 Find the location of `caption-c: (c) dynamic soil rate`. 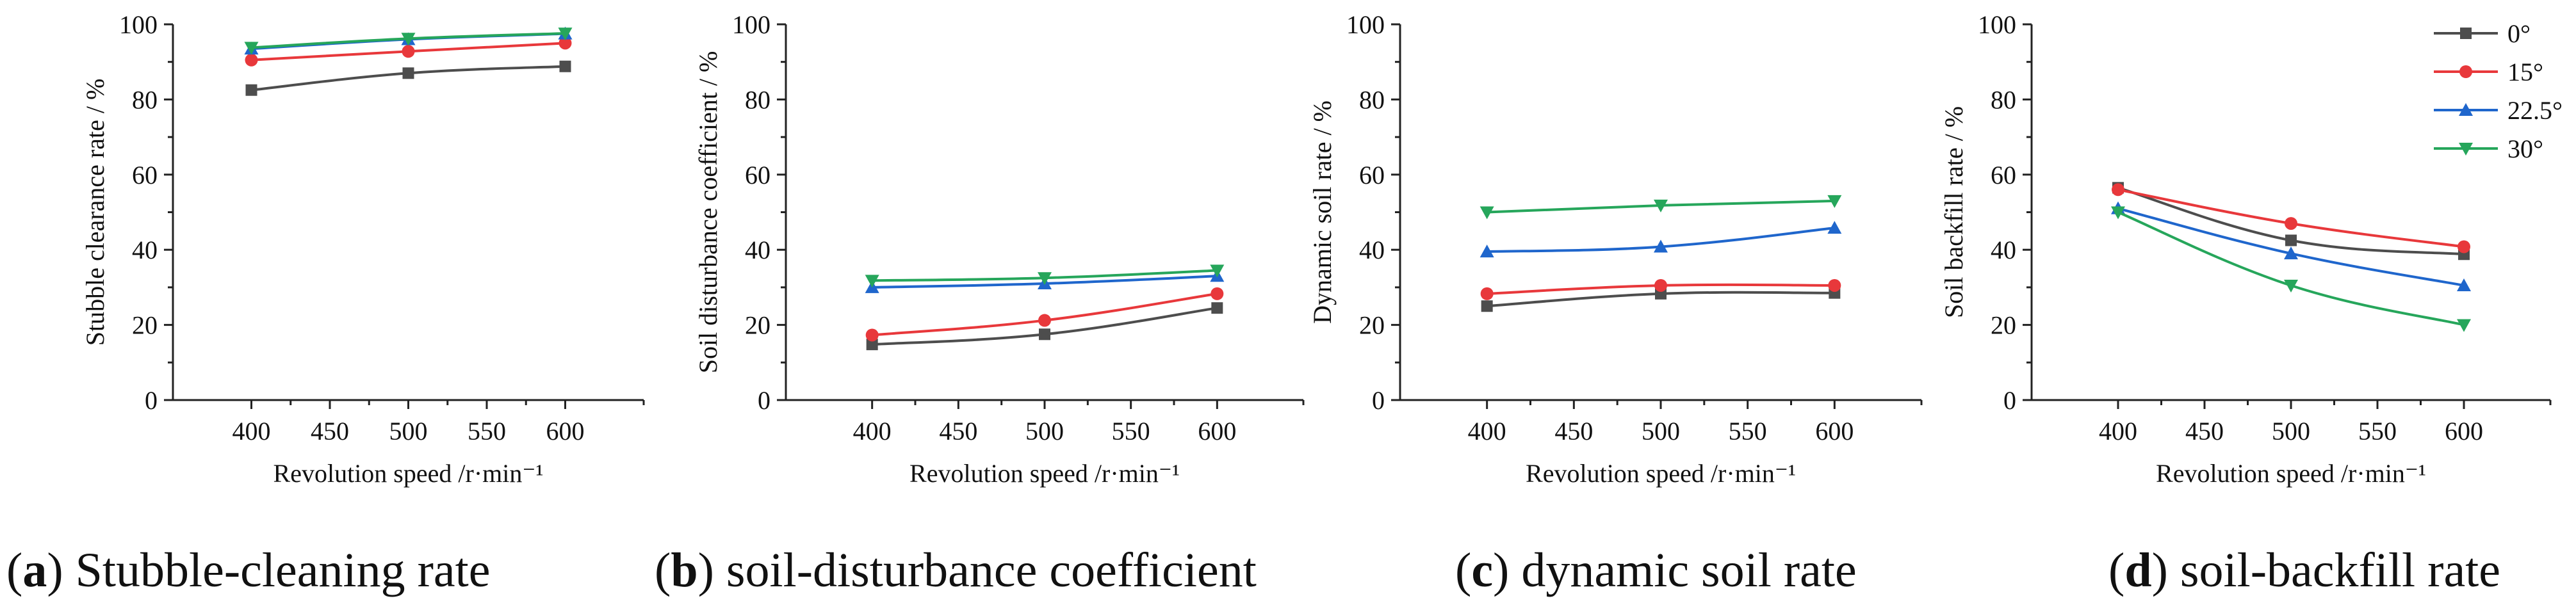

caption-c: (c) dynamic soil rate is located at coordinates (1656, 570).